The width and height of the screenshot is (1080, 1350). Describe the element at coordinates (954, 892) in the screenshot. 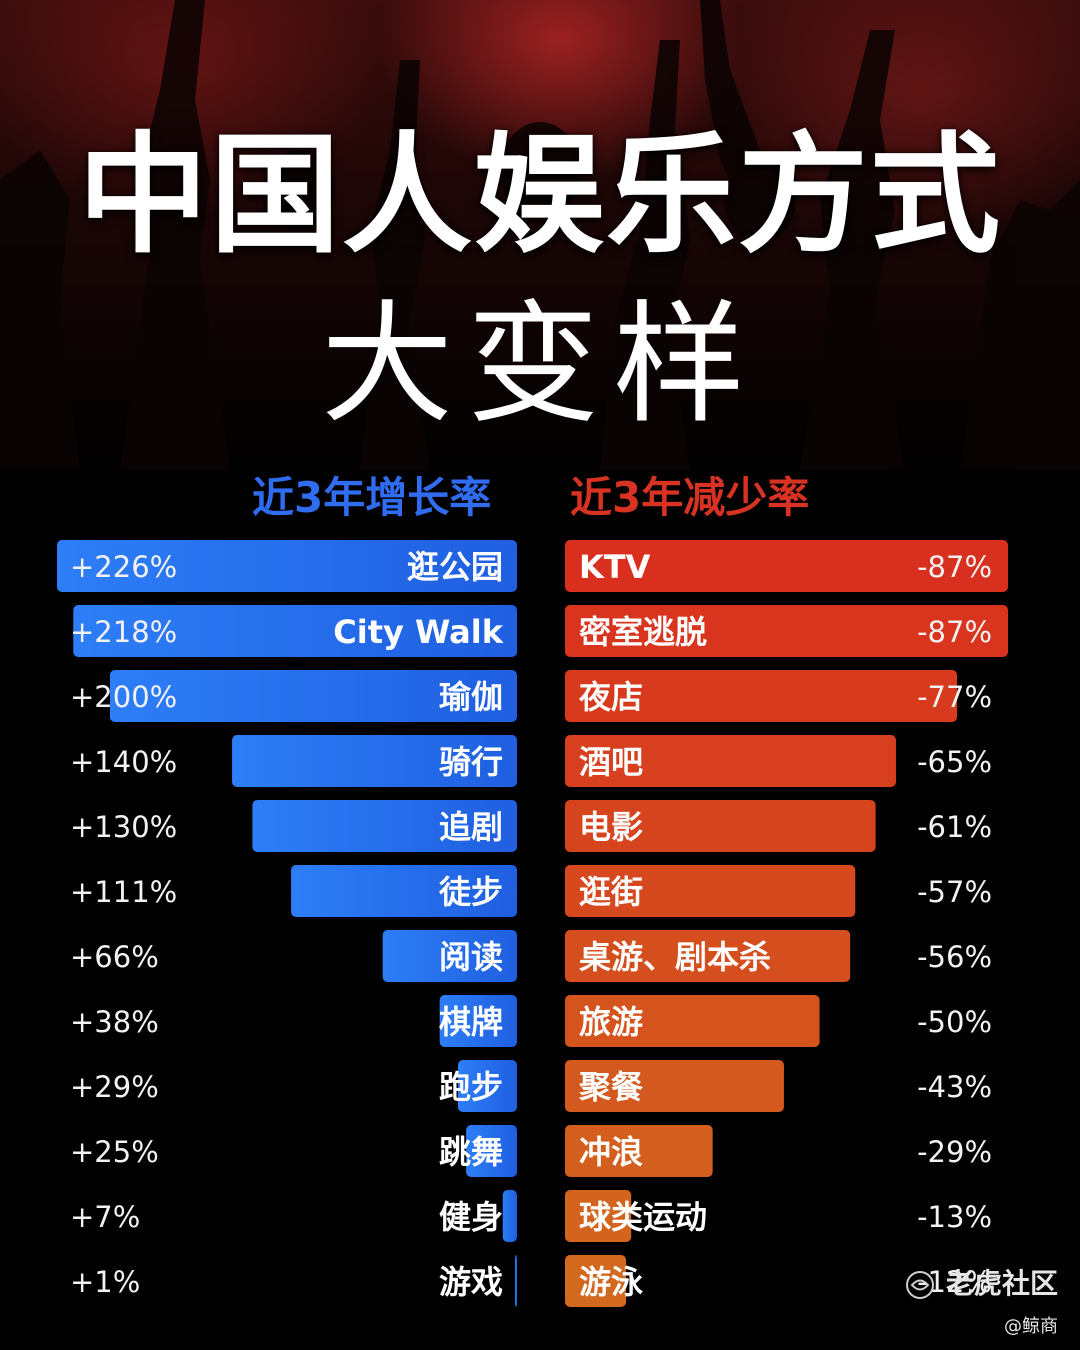

I see `decline-value-label: -57%` at that location.